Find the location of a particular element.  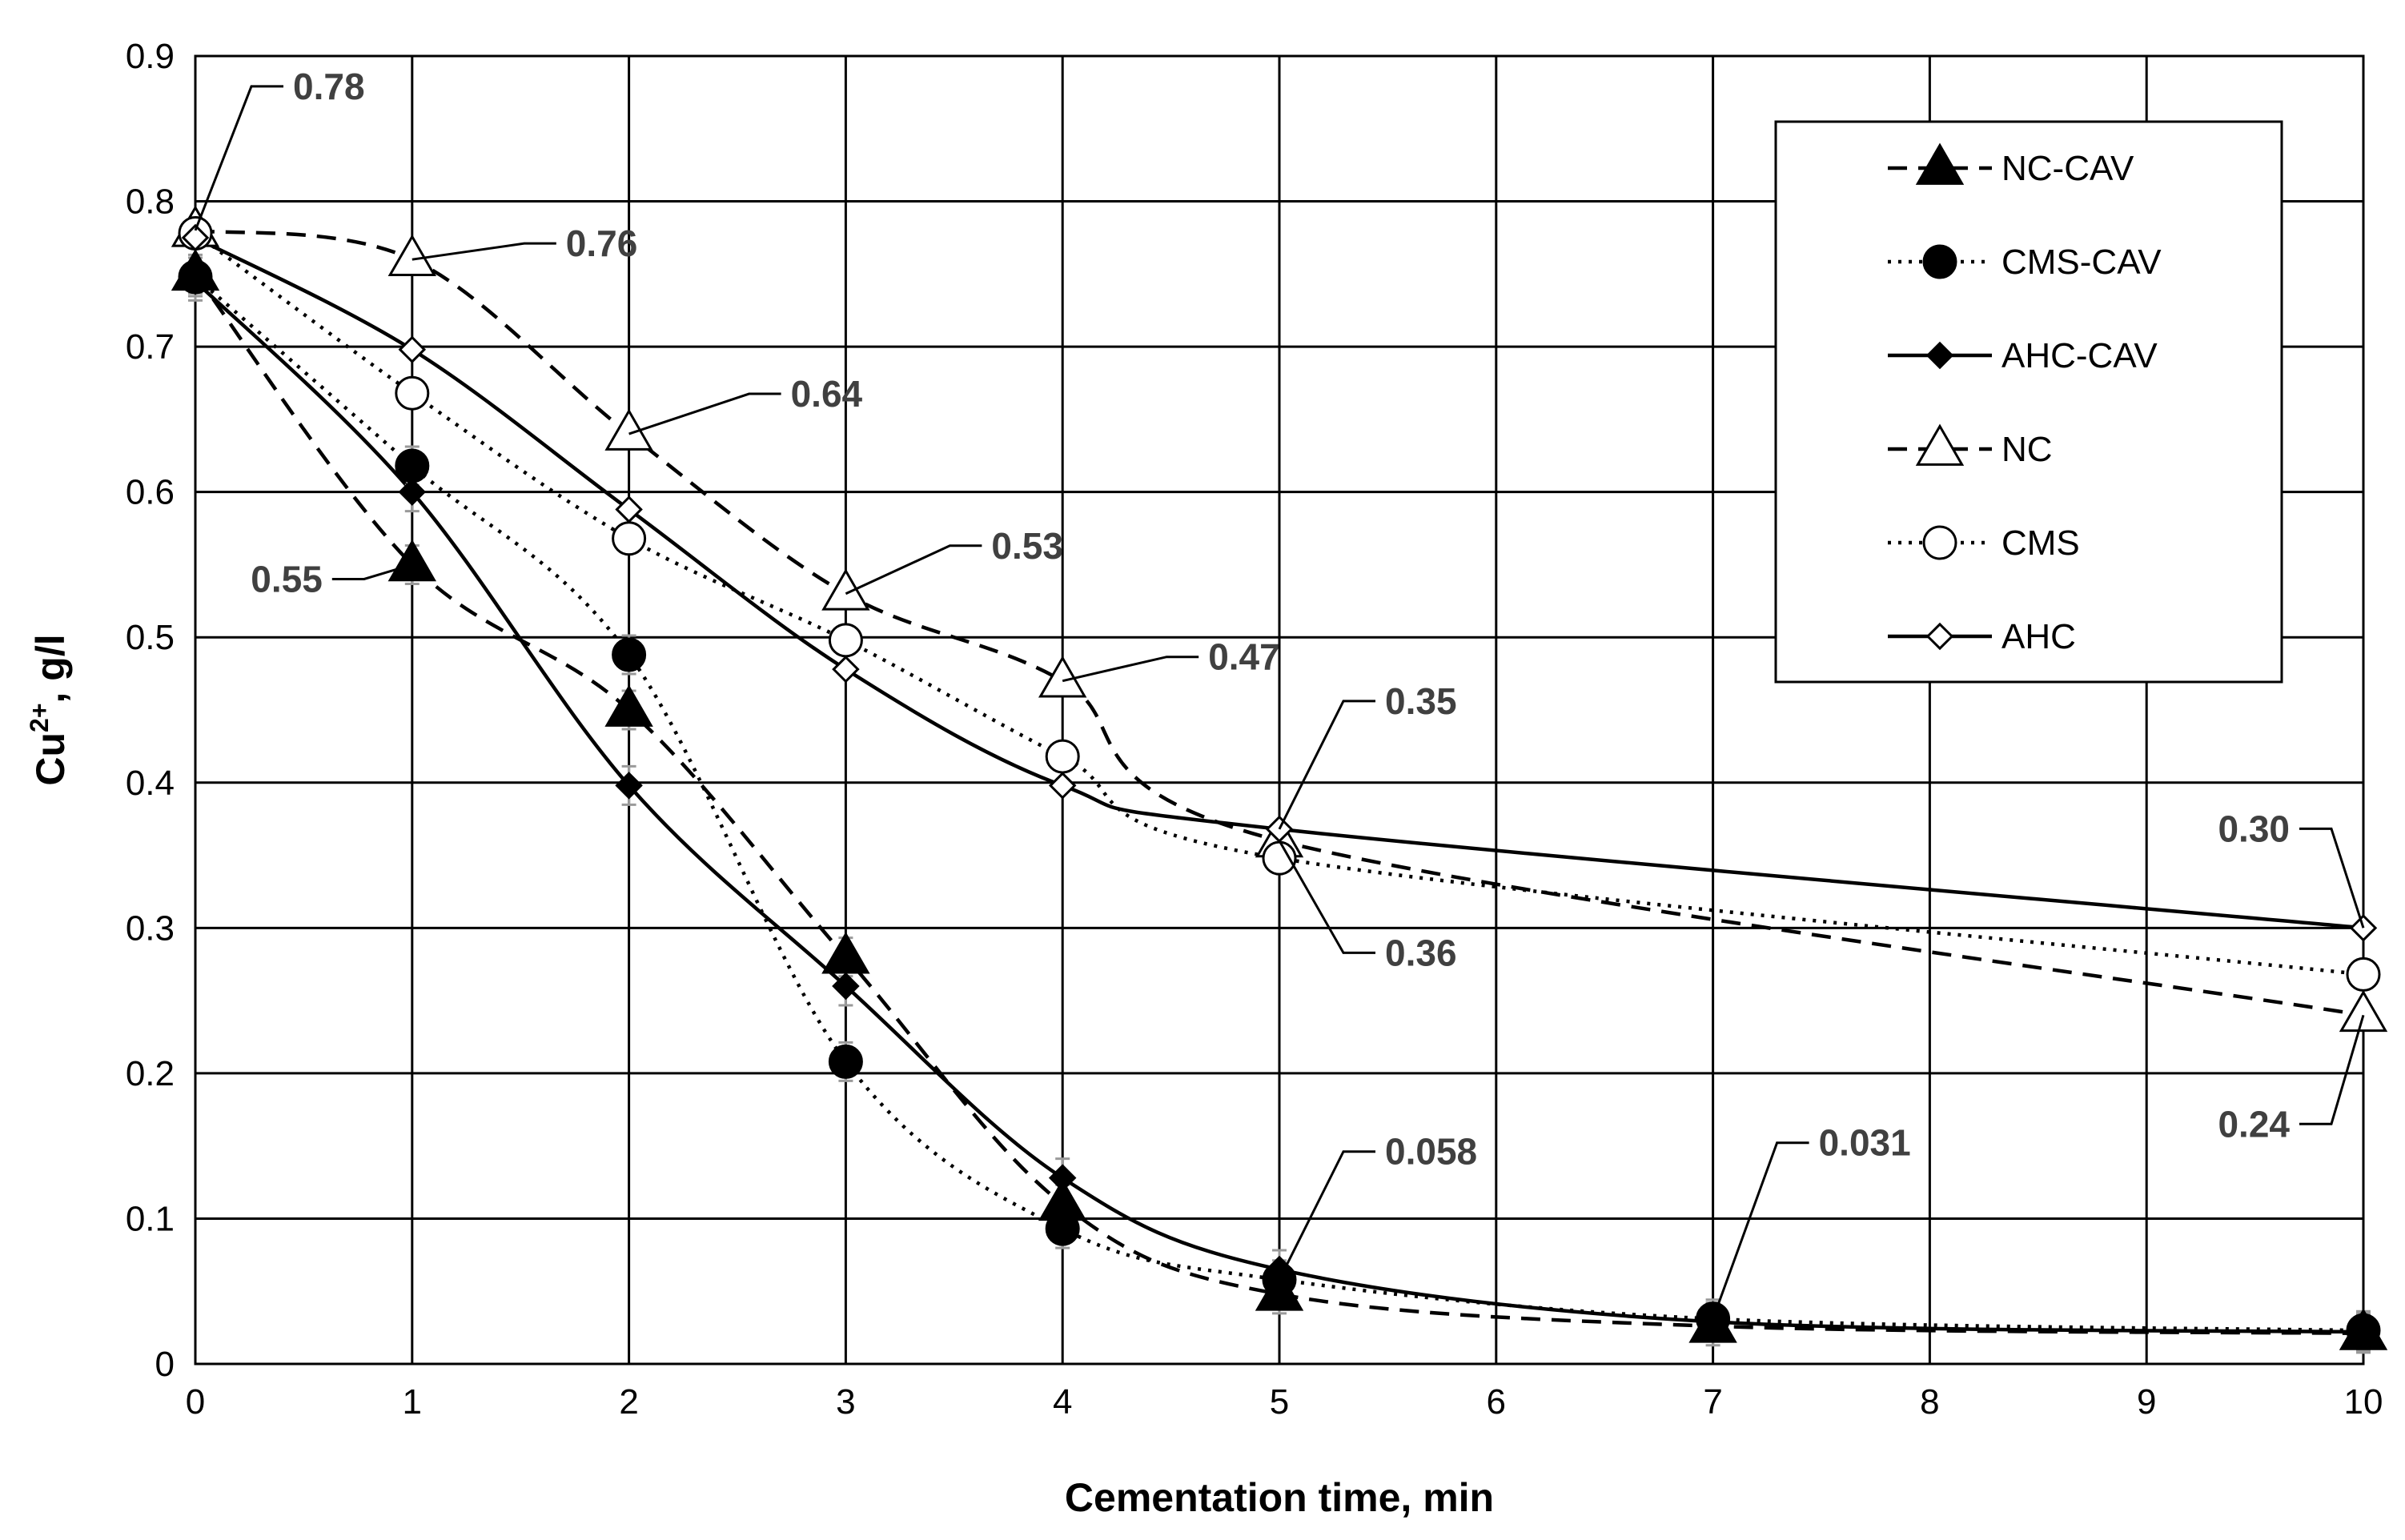

x-tick-label: 0 is located at coordinates (195, 1402).